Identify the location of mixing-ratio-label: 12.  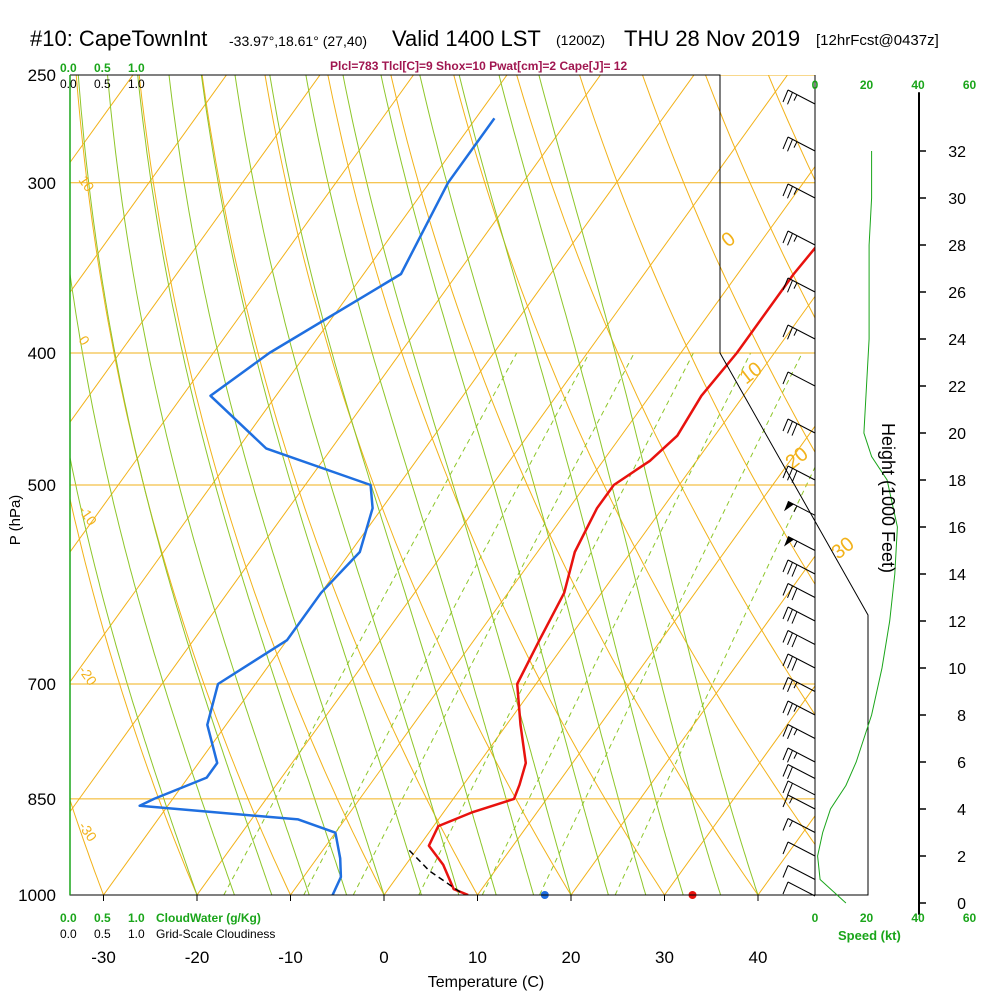
(534, 906).